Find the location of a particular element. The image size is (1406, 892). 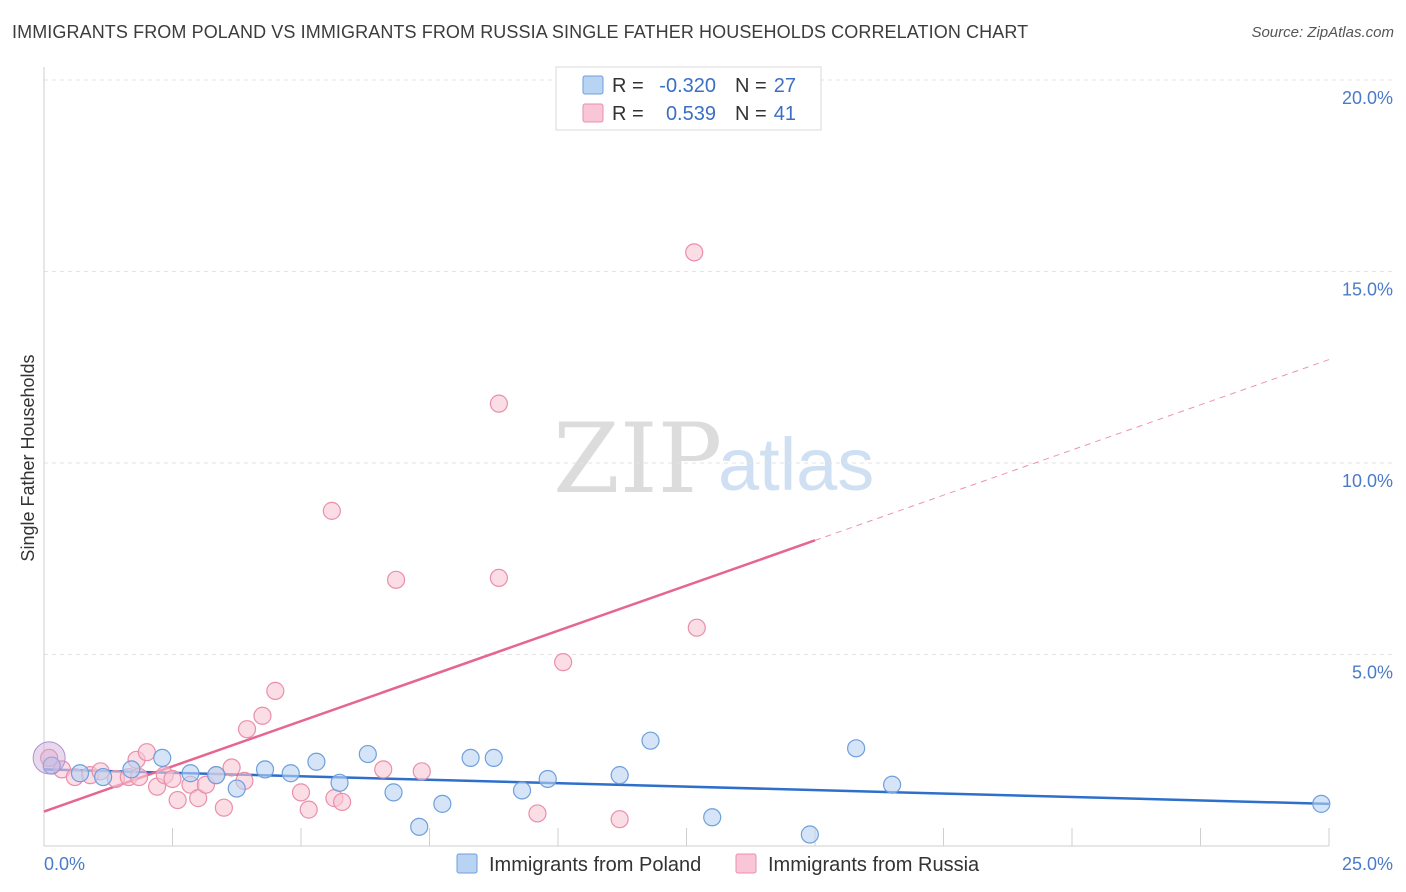

watermark-zip: ZIP is located at coordinates (637, 459).